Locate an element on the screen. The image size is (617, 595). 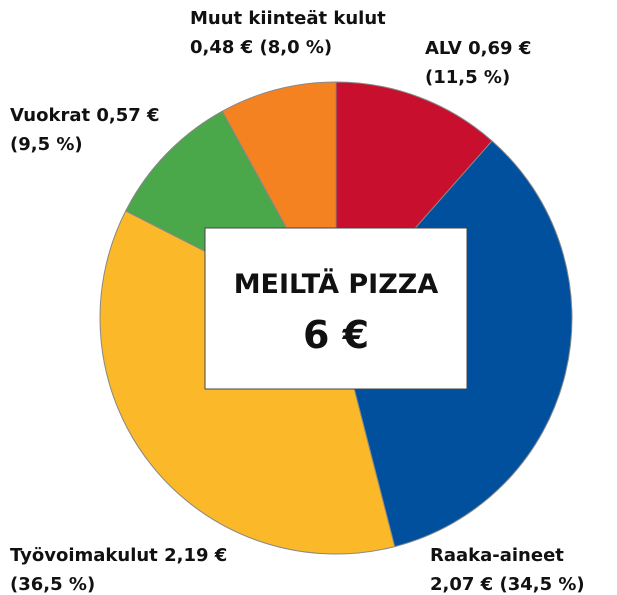
label-part: Muut kiinteät kulut is located at coordinates (288, 18).